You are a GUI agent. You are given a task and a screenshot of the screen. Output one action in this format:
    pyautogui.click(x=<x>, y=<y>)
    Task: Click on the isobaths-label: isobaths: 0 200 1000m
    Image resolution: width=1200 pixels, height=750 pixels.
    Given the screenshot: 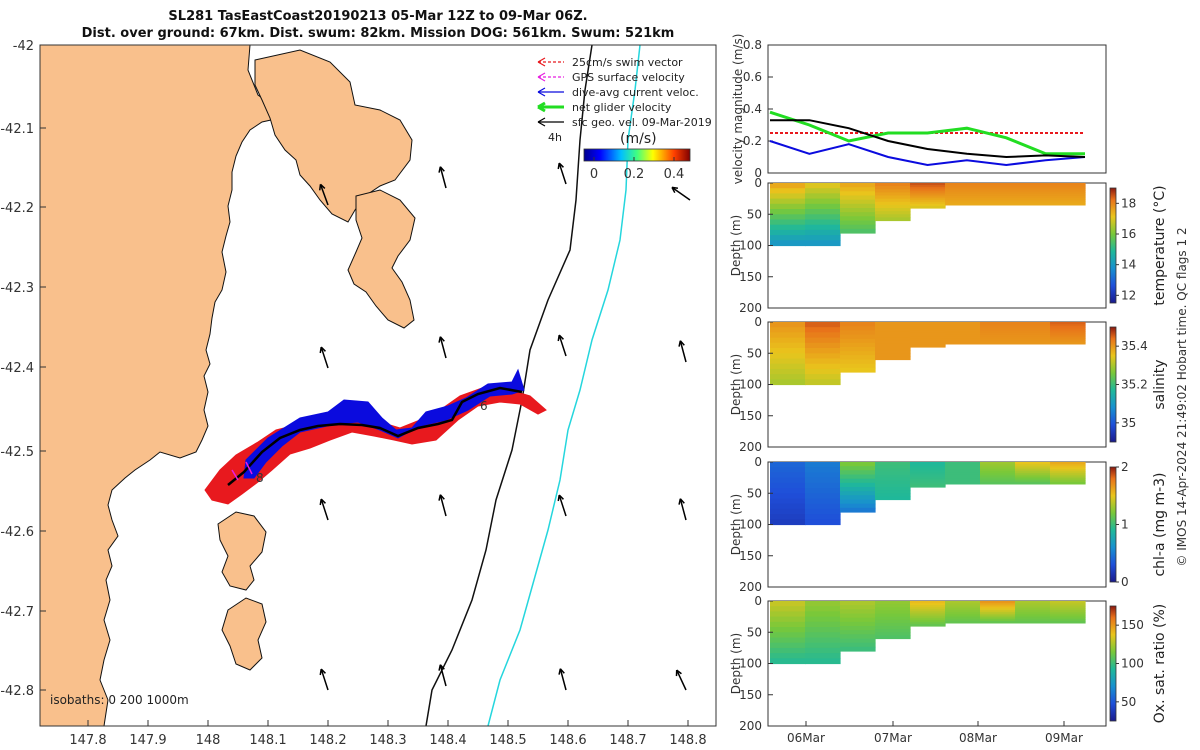 What is the action you would take?
    pyautogui.click(x=119, y=700)
    